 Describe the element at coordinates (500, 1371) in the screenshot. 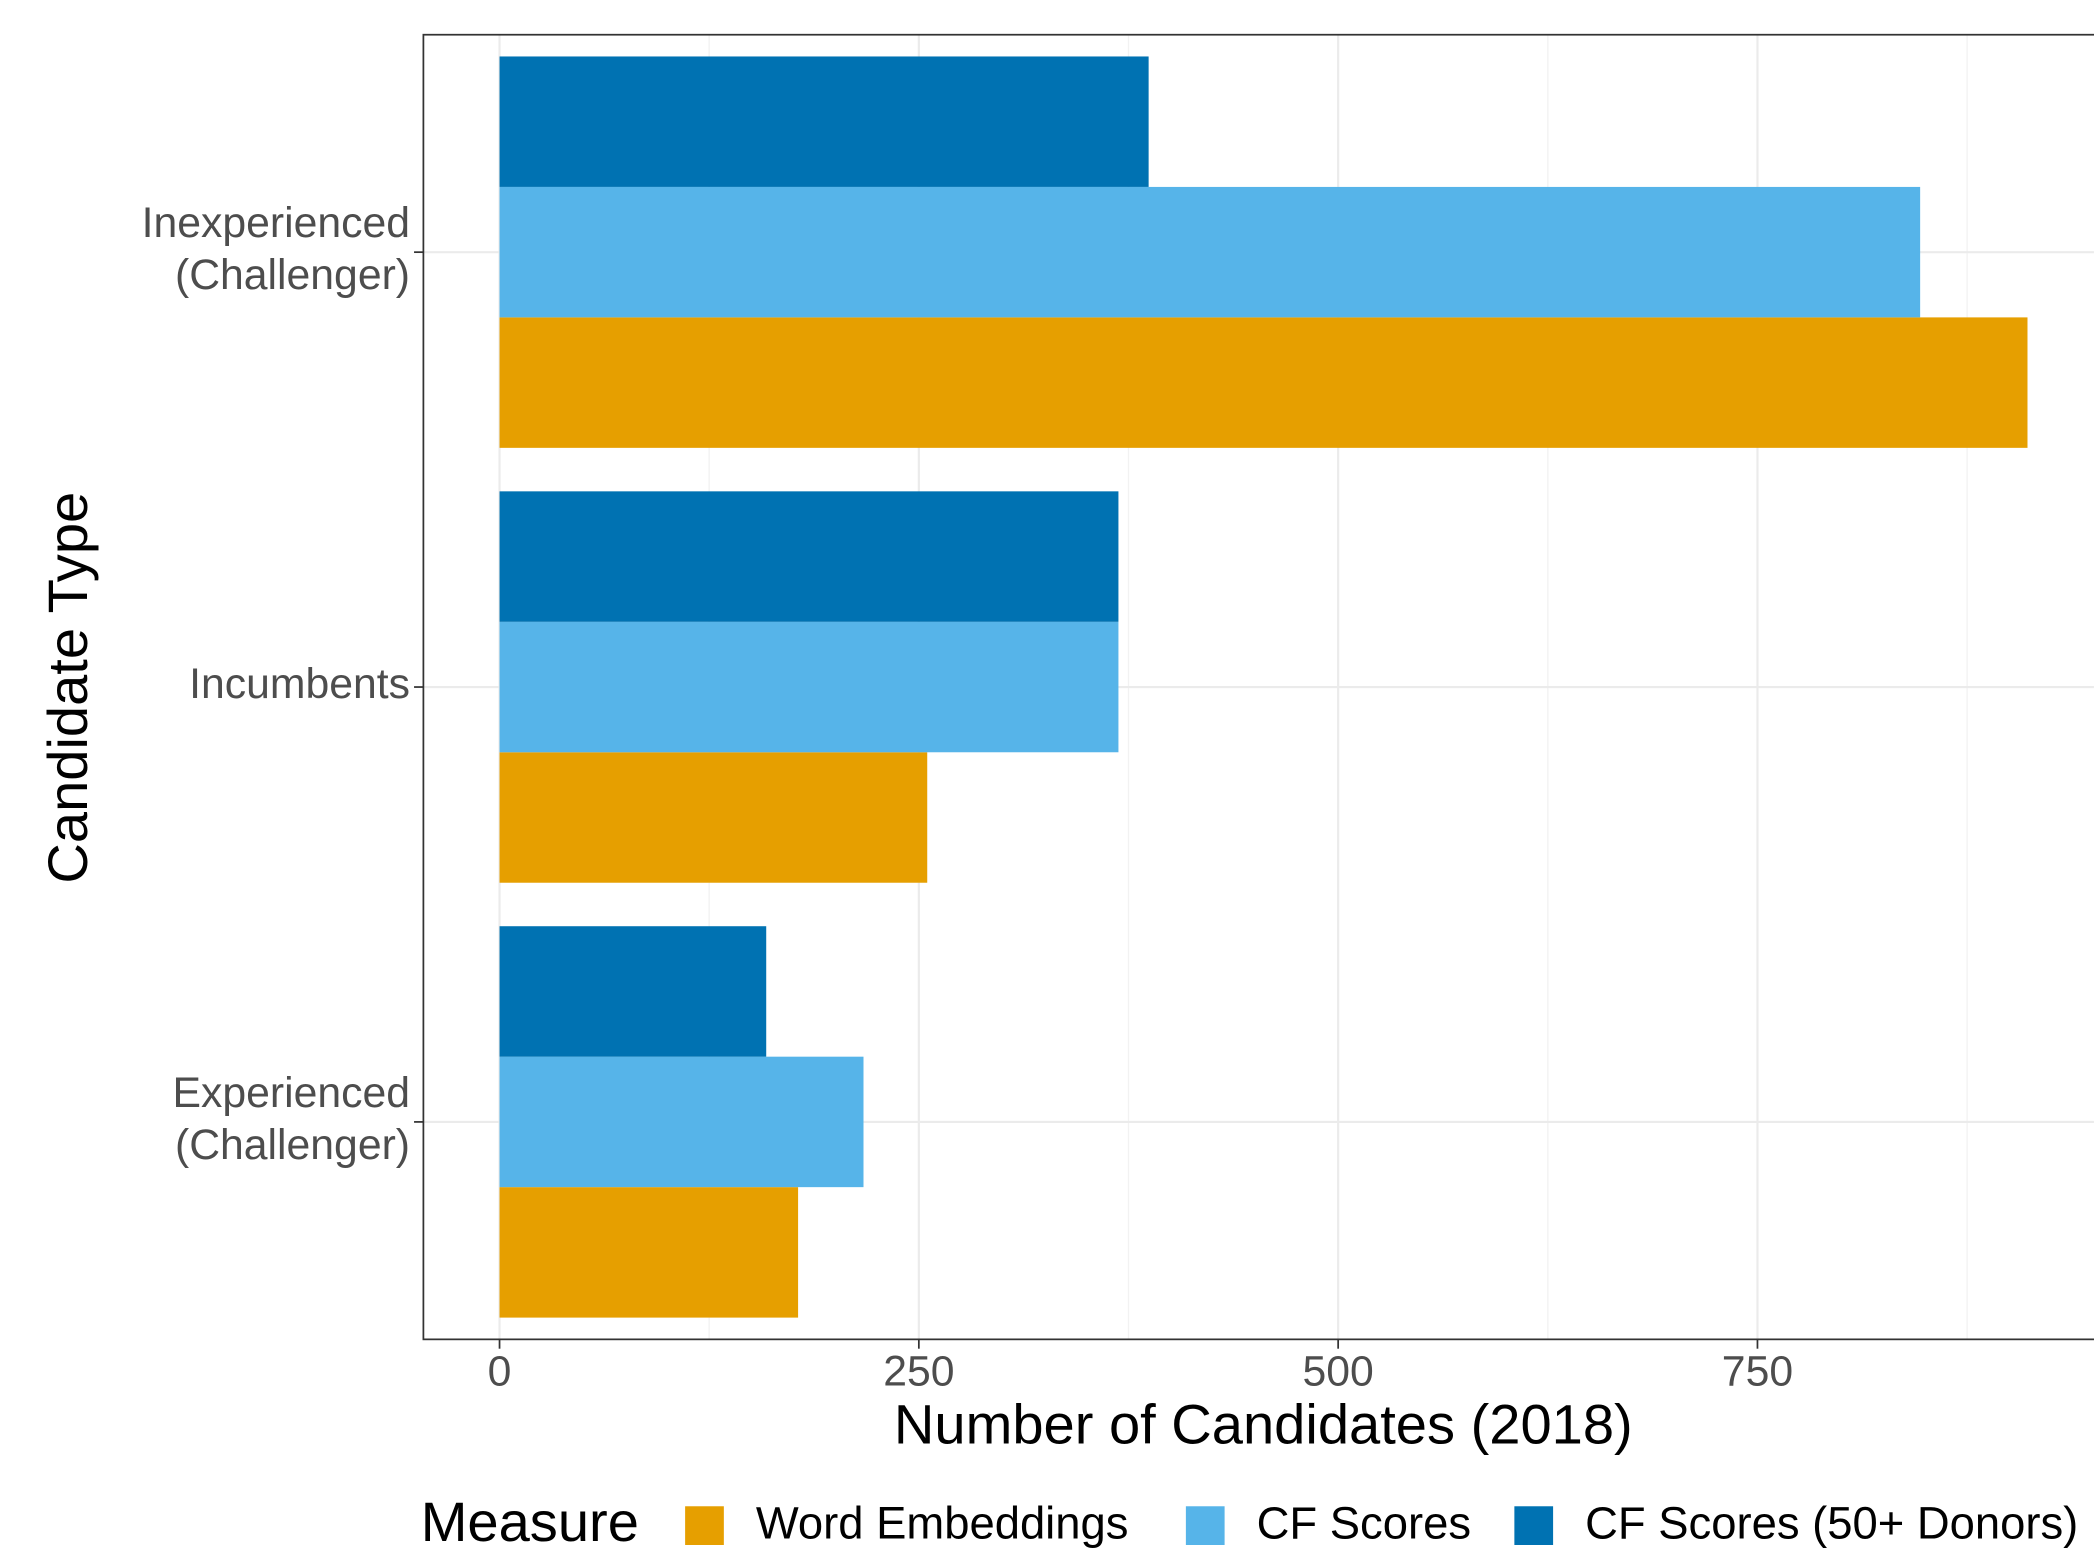

I see `x-tick-label: 0` at that location.